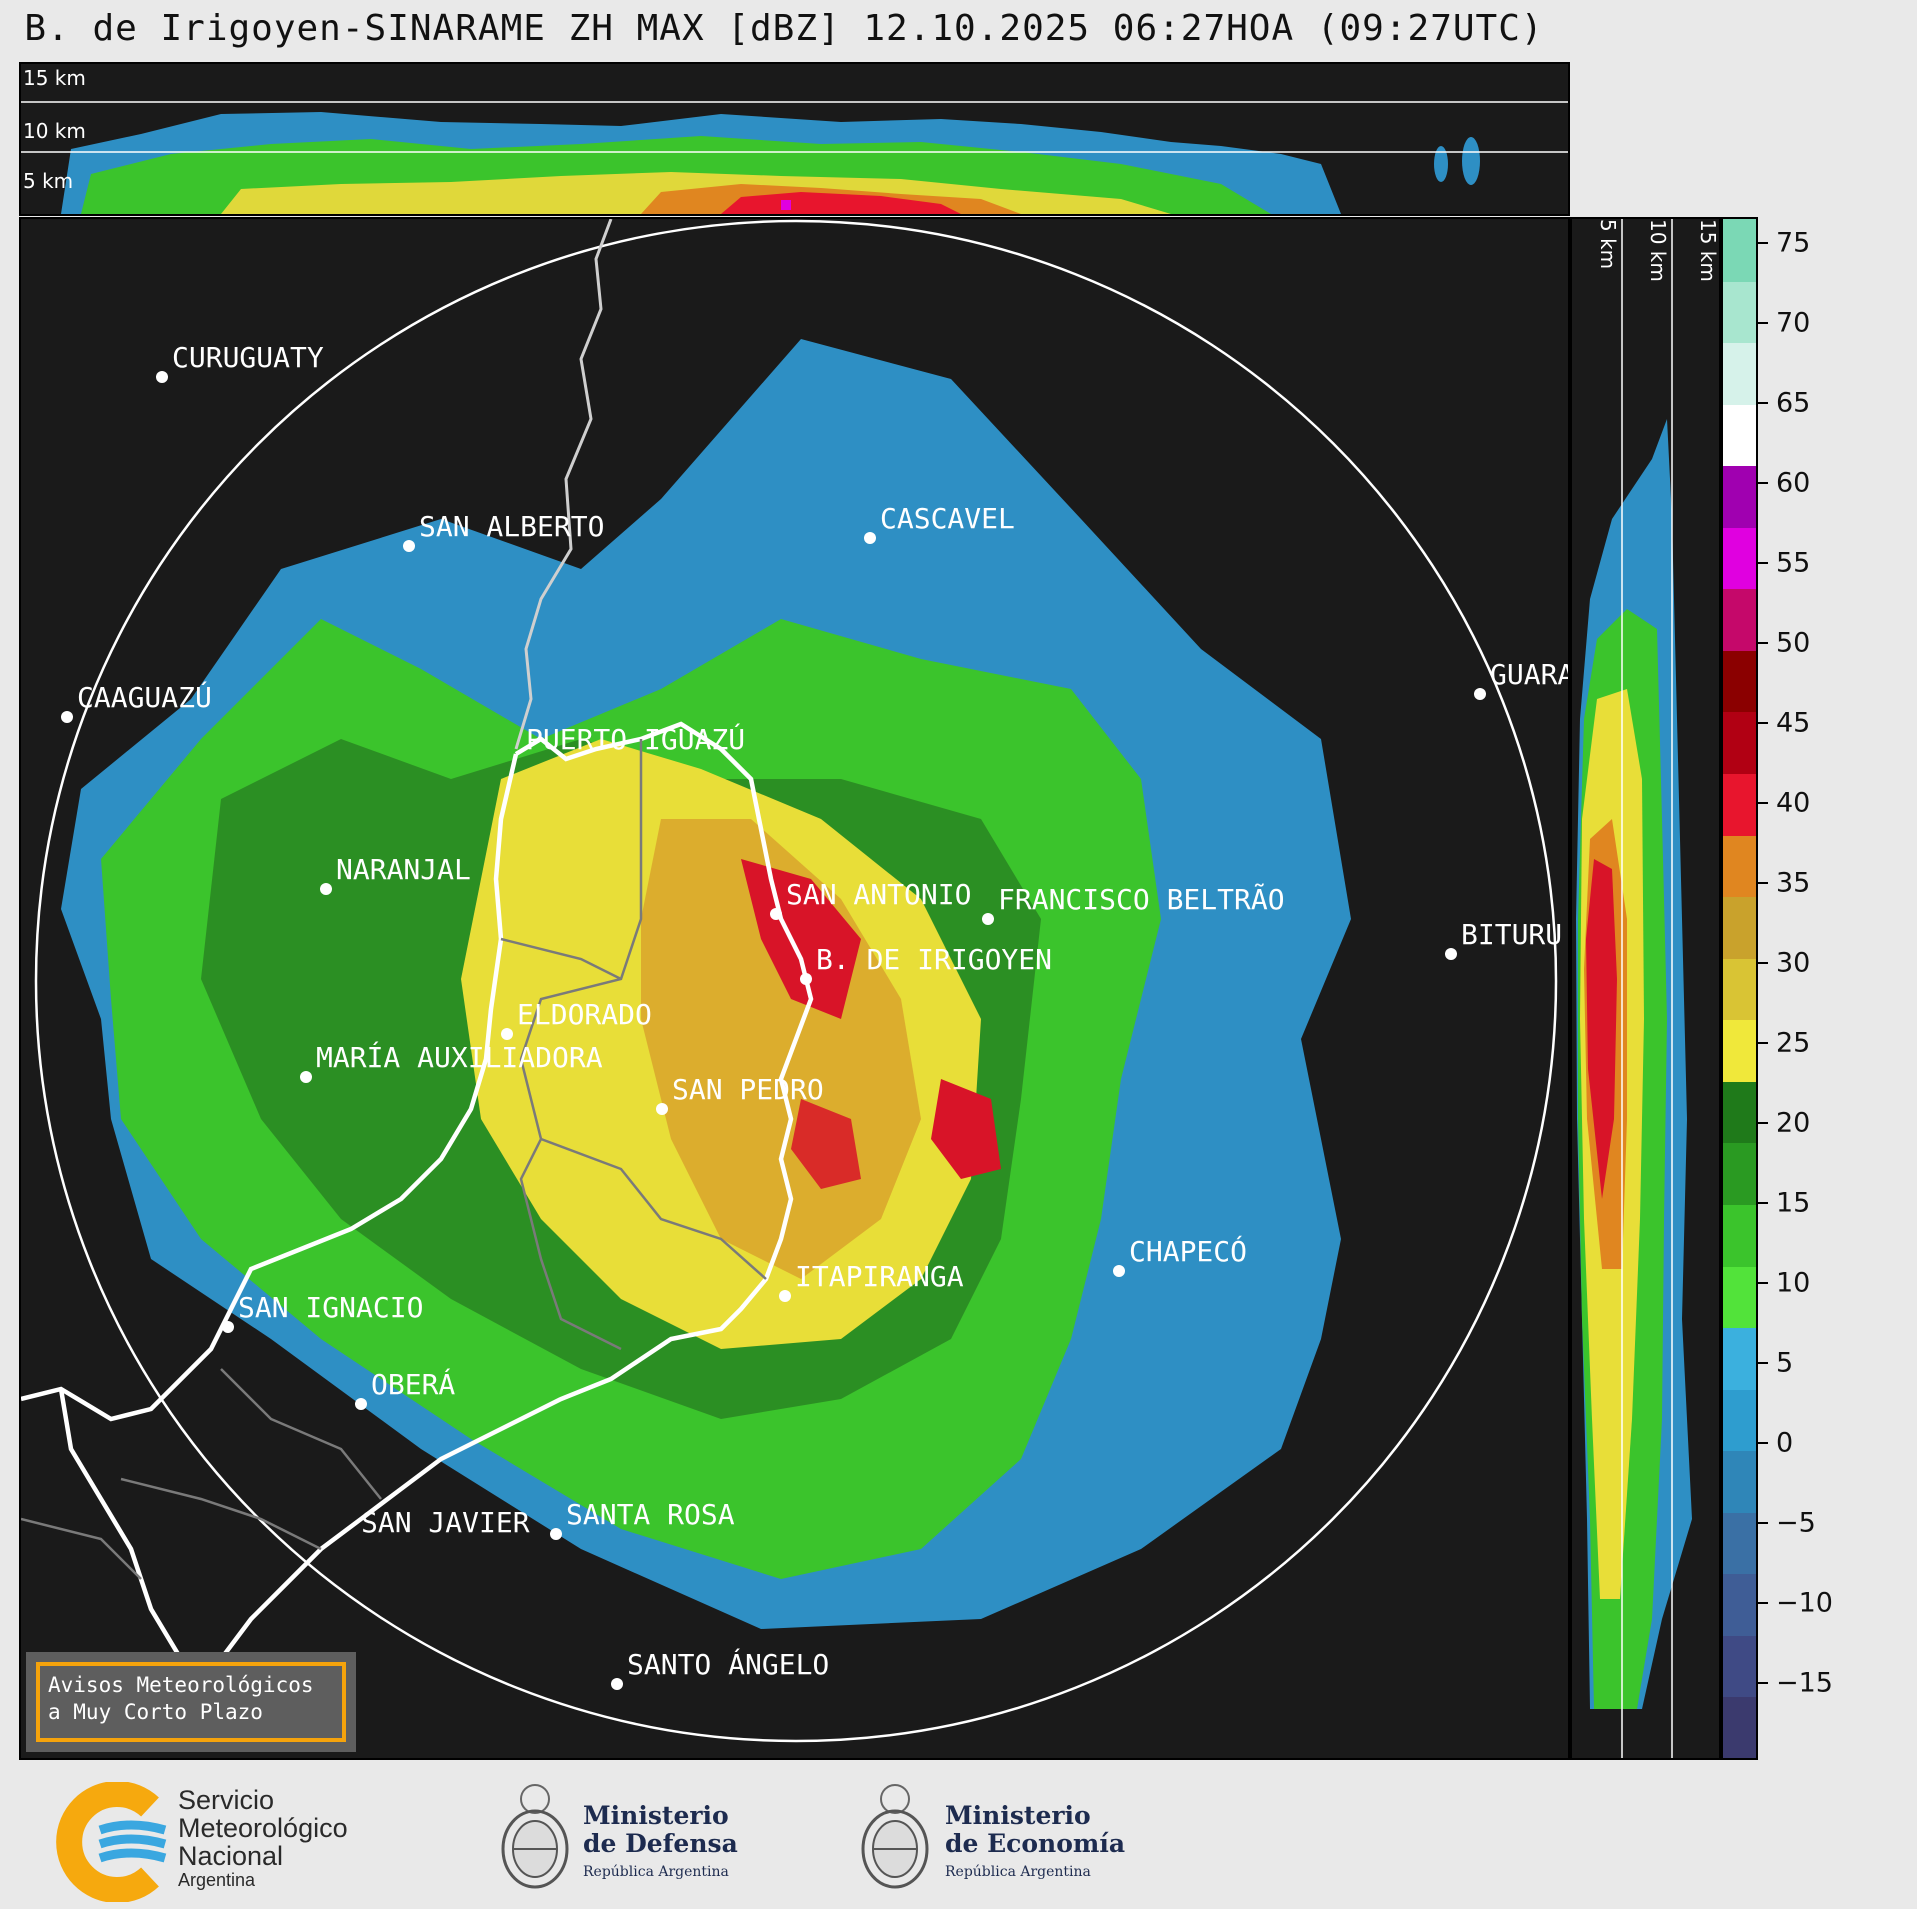 The image size is (1917, 1909). What do you see at coordinates (1793, 1283) in the screenshot?
I see `tick-label: 10` at bounding box center [1793, 1283].